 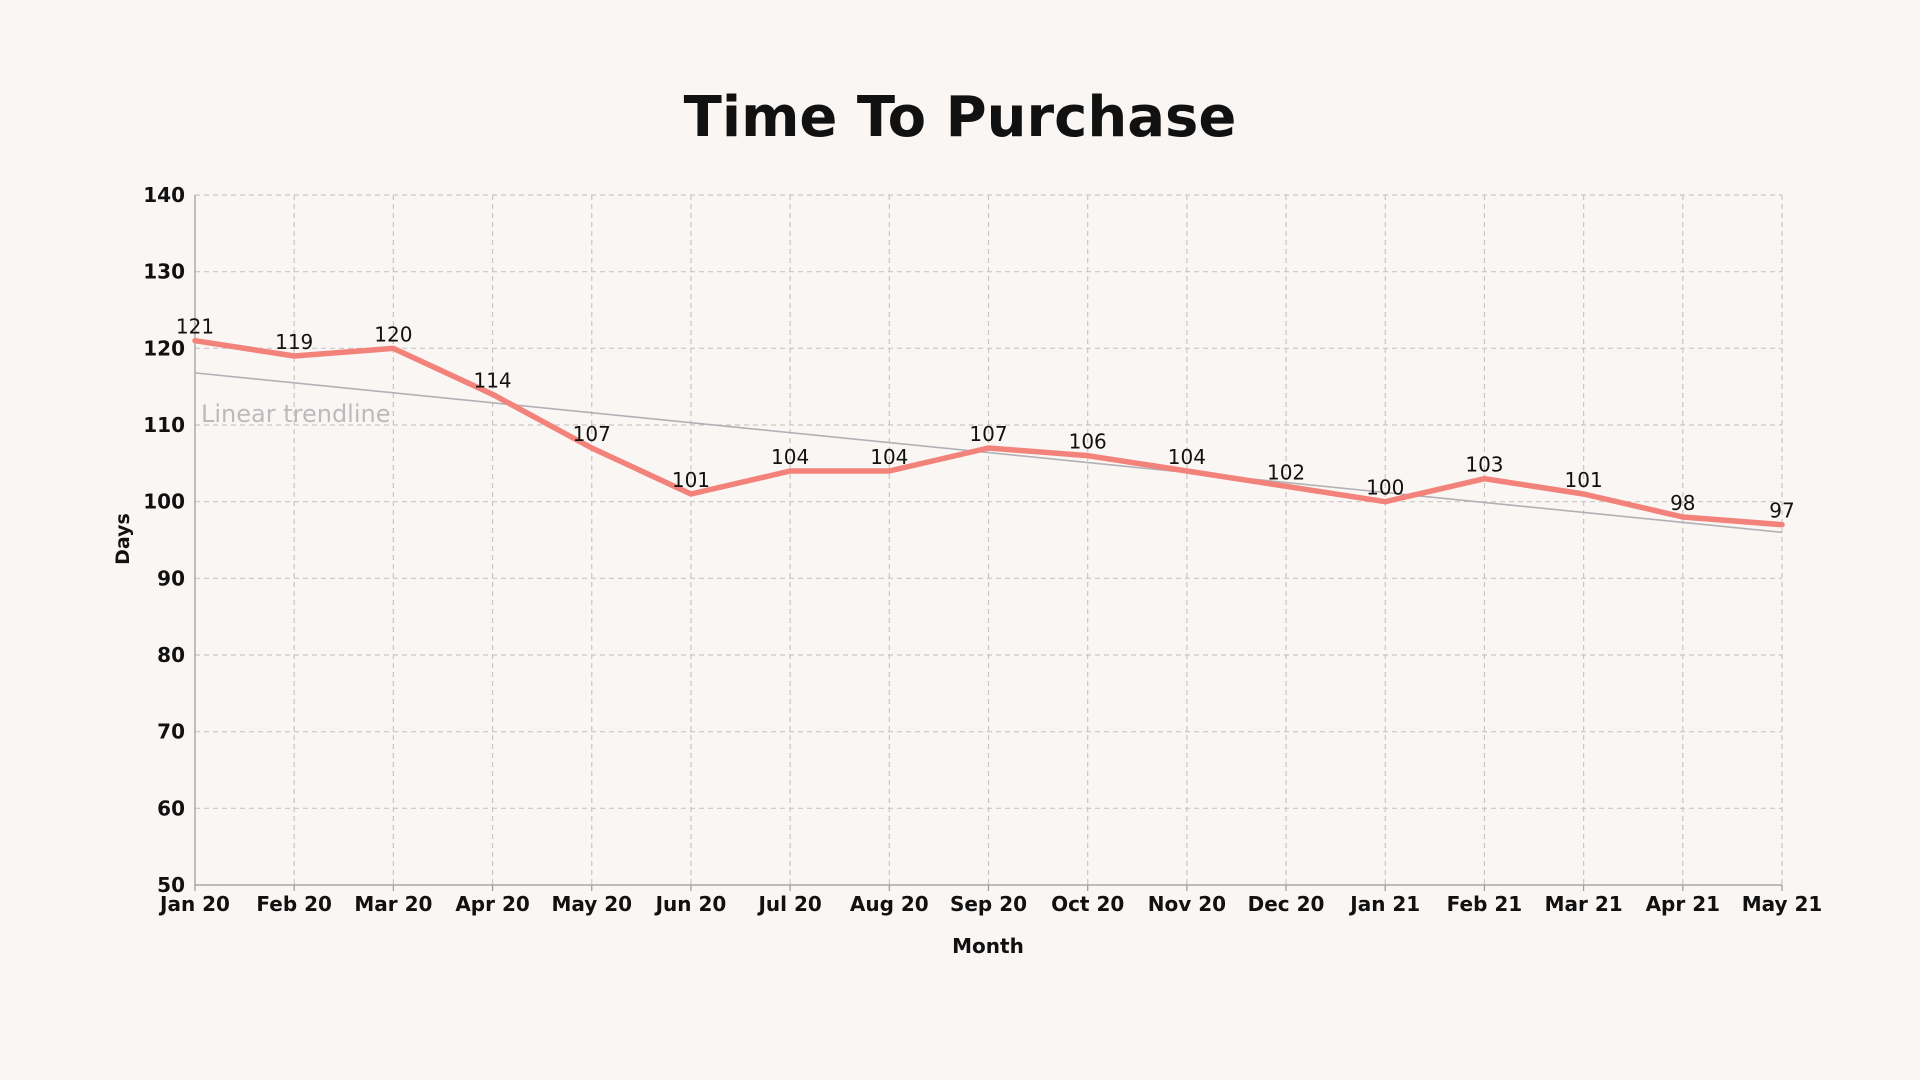 I want to click on x-axis-title: Month, so click(x=988, y=946).